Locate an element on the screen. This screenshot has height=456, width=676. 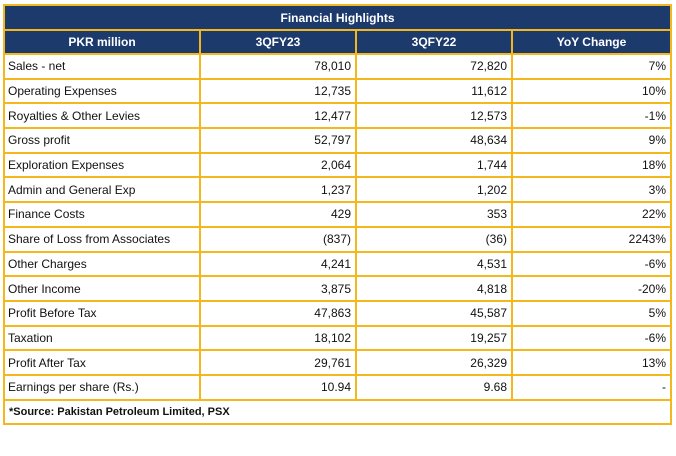
row-label: Sales - net is located at coordinates (102, 66).